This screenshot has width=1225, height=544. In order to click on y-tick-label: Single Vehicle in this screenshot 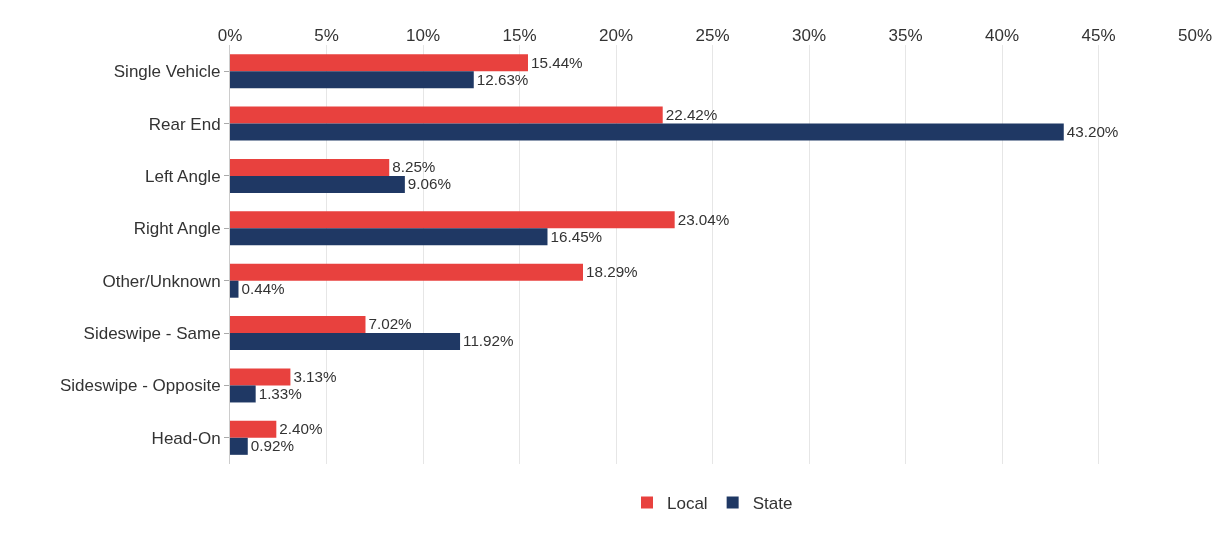, I will do `click(167, 72)`.